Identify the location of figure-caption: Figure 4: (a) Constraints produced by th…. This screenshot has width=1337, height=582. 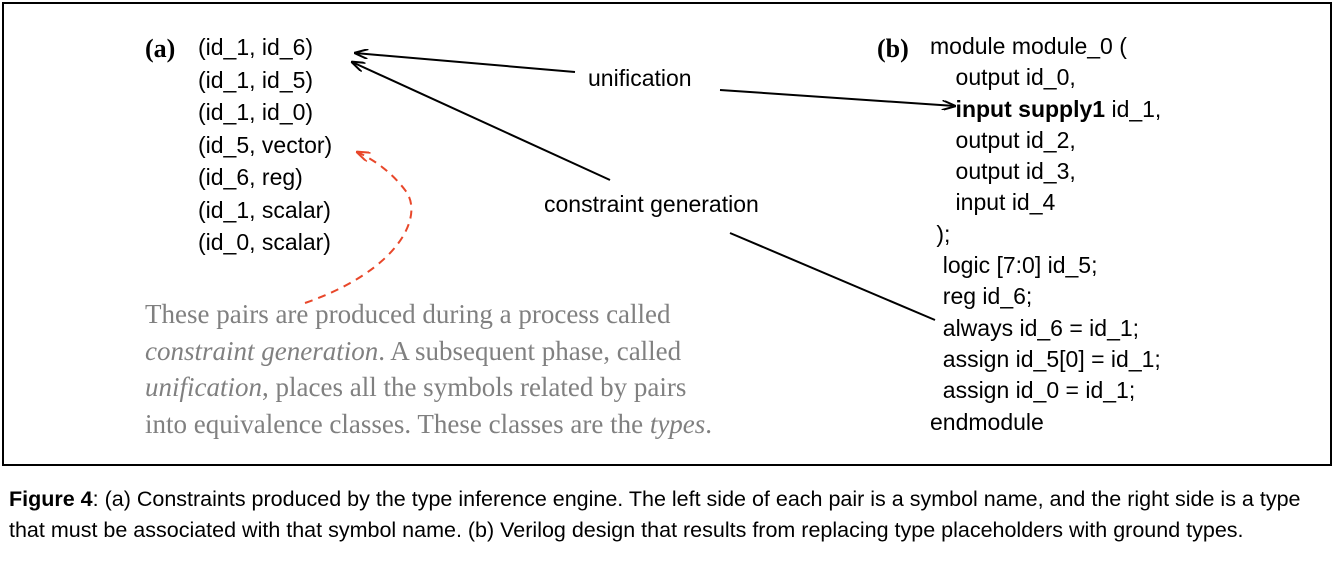
(669, 514).